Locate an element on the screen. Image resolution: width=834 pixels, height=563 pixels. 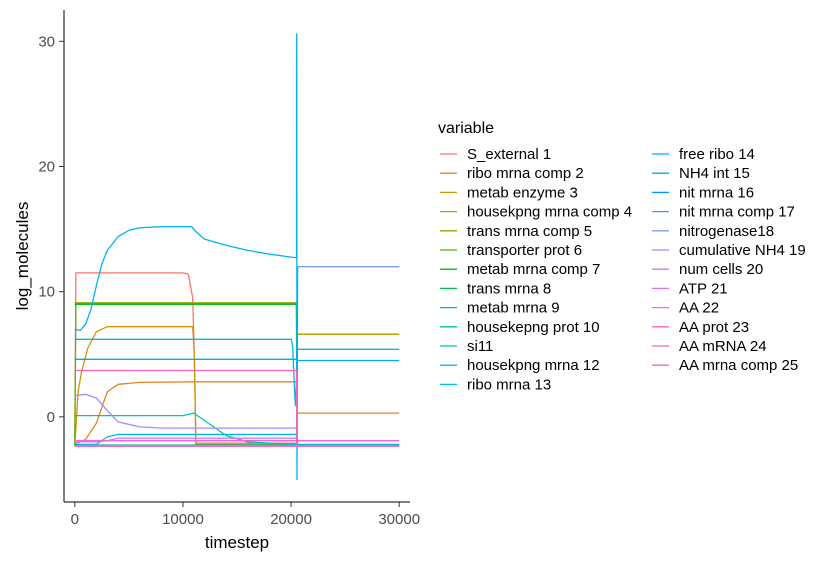
legend-label-17: nit mrna comp 17 is located at coordinates (737, 212).